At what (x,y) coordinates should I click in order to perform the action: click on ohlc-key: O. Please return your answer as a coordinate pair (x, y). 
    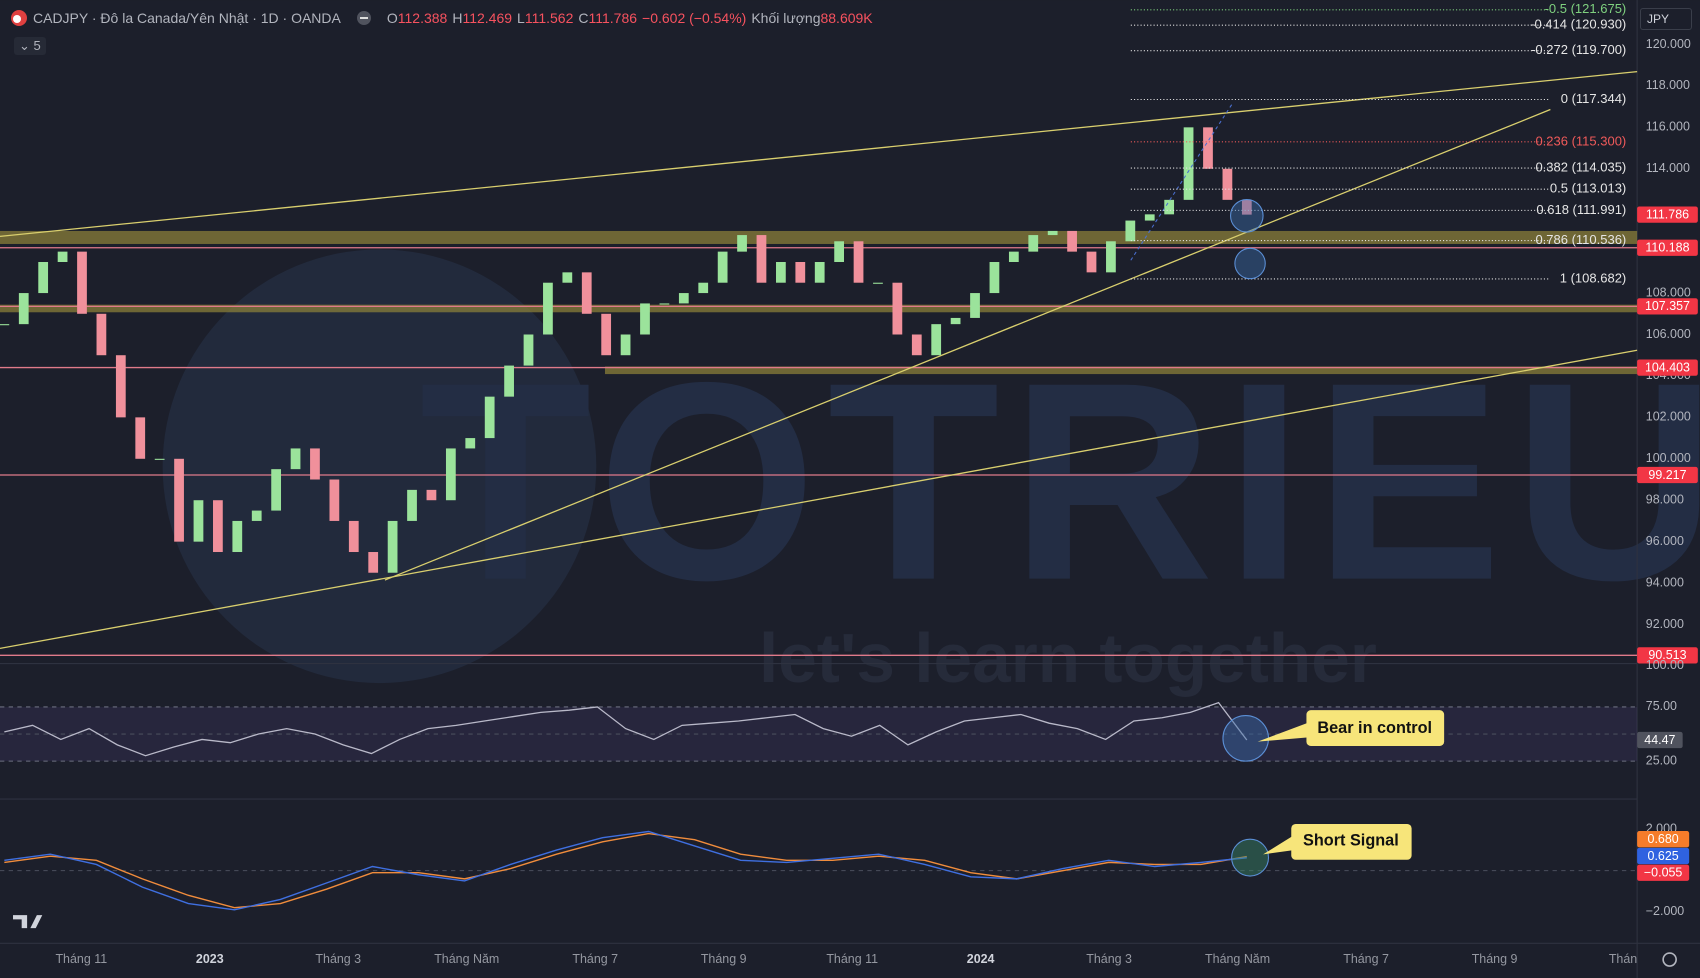
    Looking at the image, I should click on (392, 18).